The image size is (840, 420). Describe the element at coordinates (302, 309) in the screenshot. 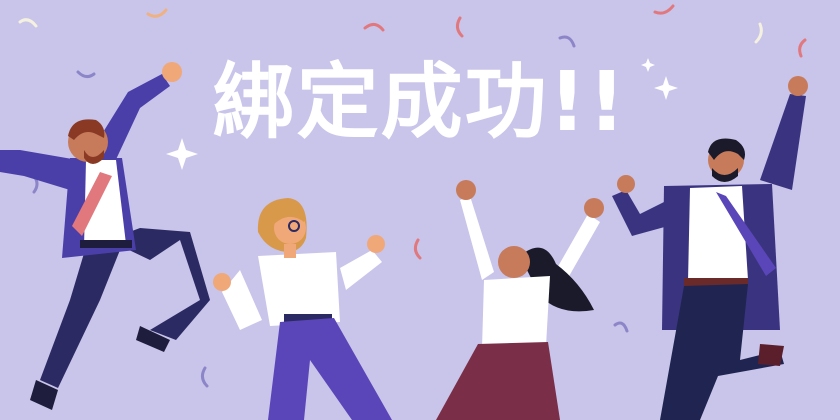

I see `woman-thumbs-up` at that location.